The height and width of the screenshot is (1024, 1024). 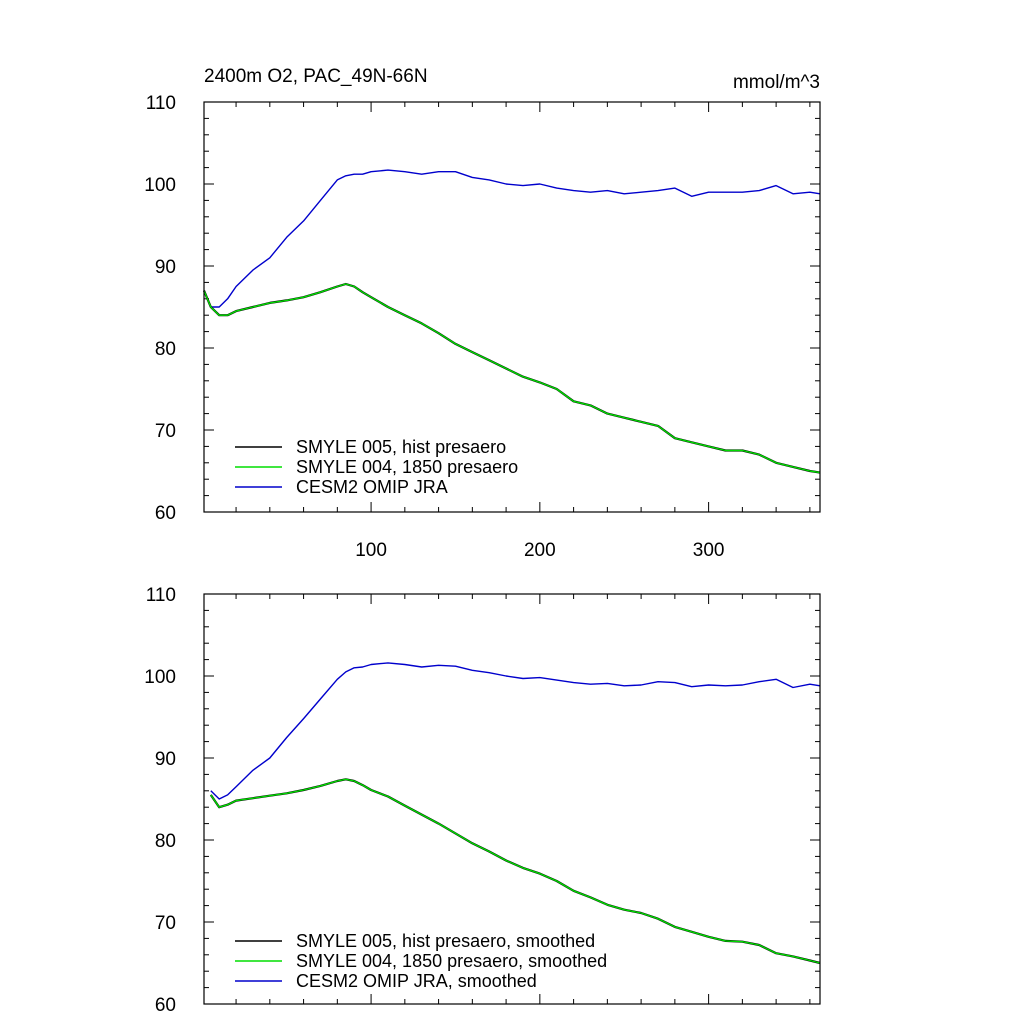 What do you see at coordinates (407, 467) in the screenshot?
I see `legend-label: SMYLE 004, 1850 presaero` at bounding box center [407, 467].